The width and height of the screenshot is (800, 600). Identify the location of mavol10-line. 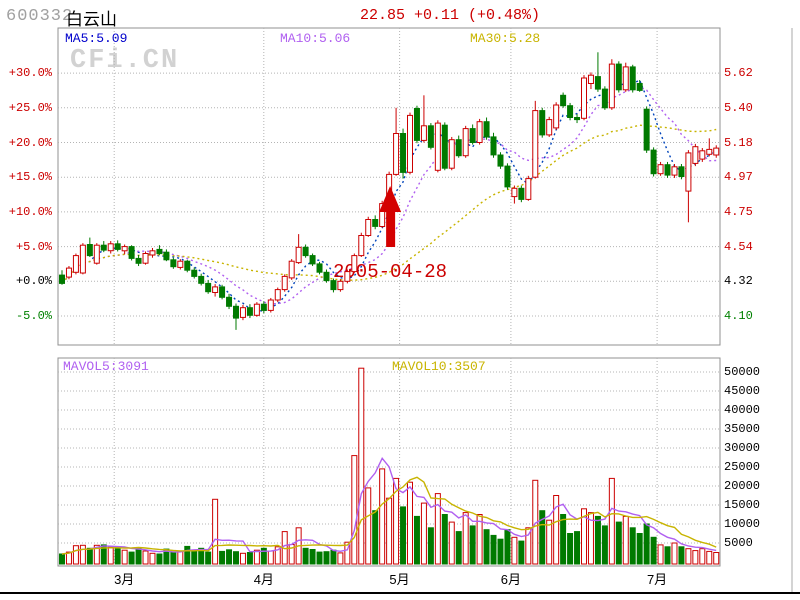
(389, 515).